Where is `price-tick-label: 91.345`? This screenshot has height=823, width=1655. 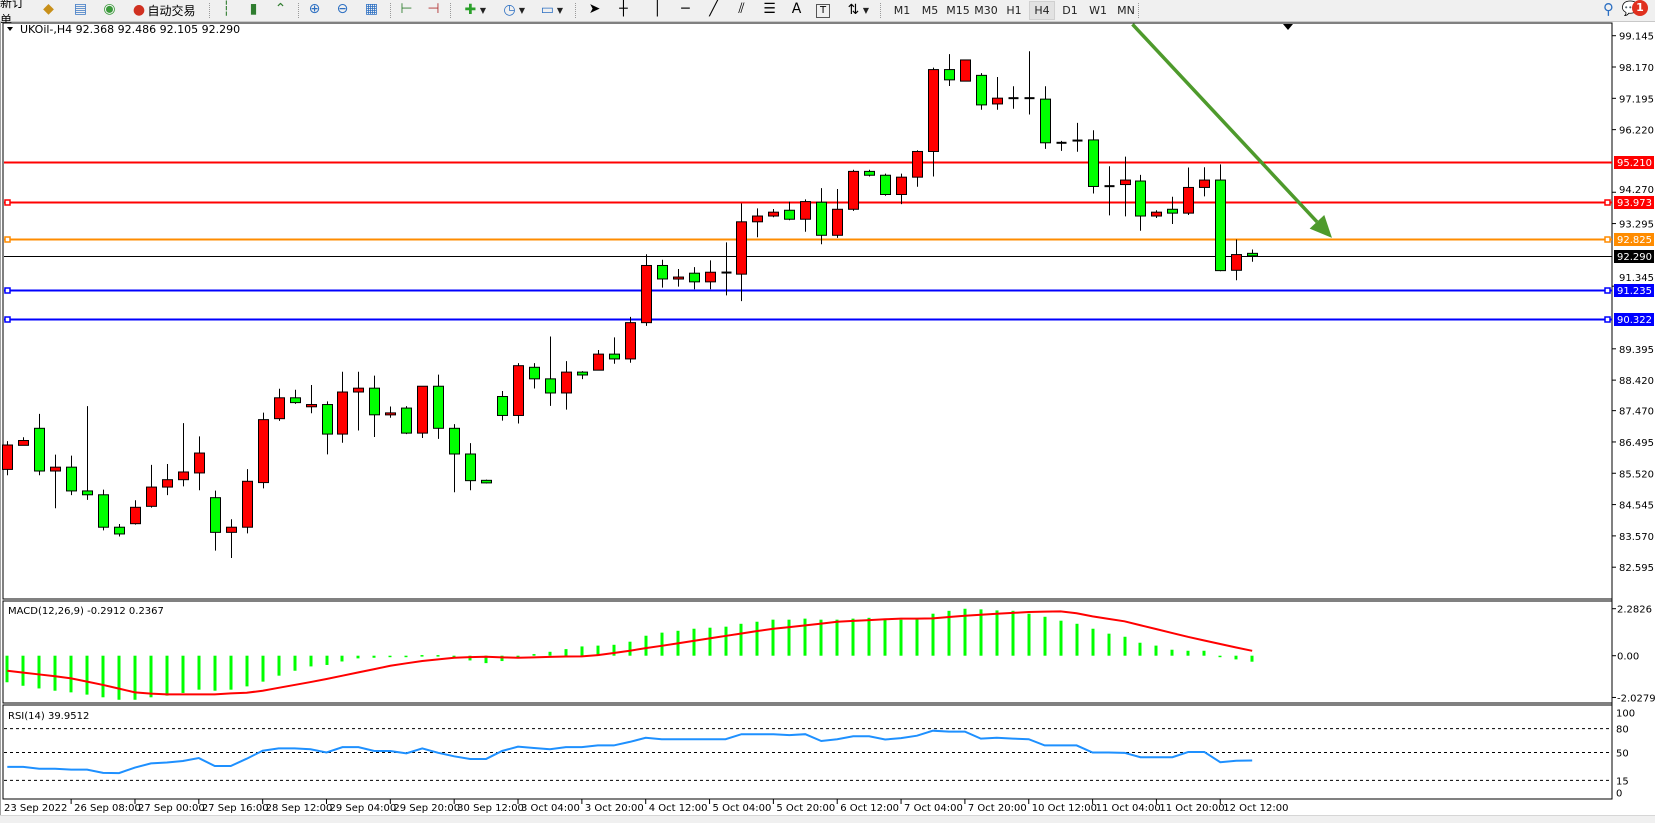 price-tick-label: 91.345 is located at coordinates (1636, 278).